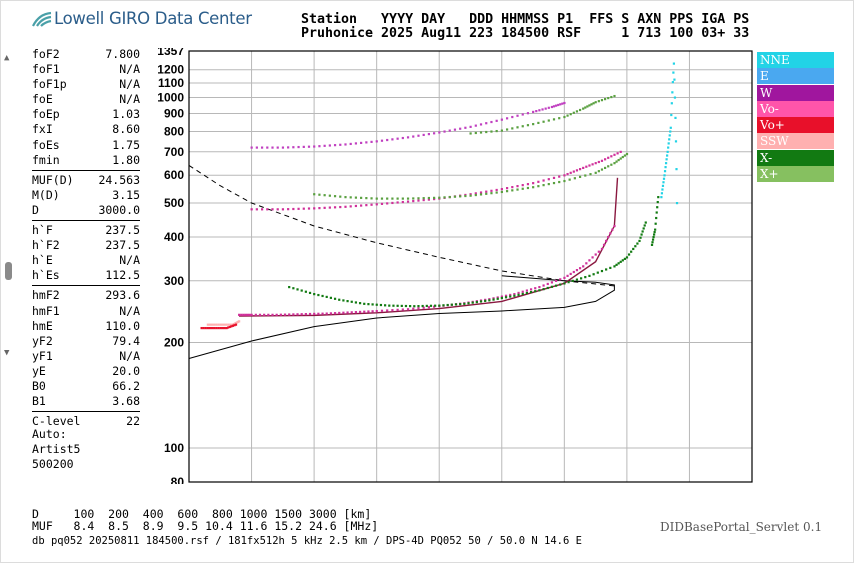  What do you see at coordinates (46, 245) in the screenshot?
I see `param-name: h`F2` at bounding box center [46, 245].